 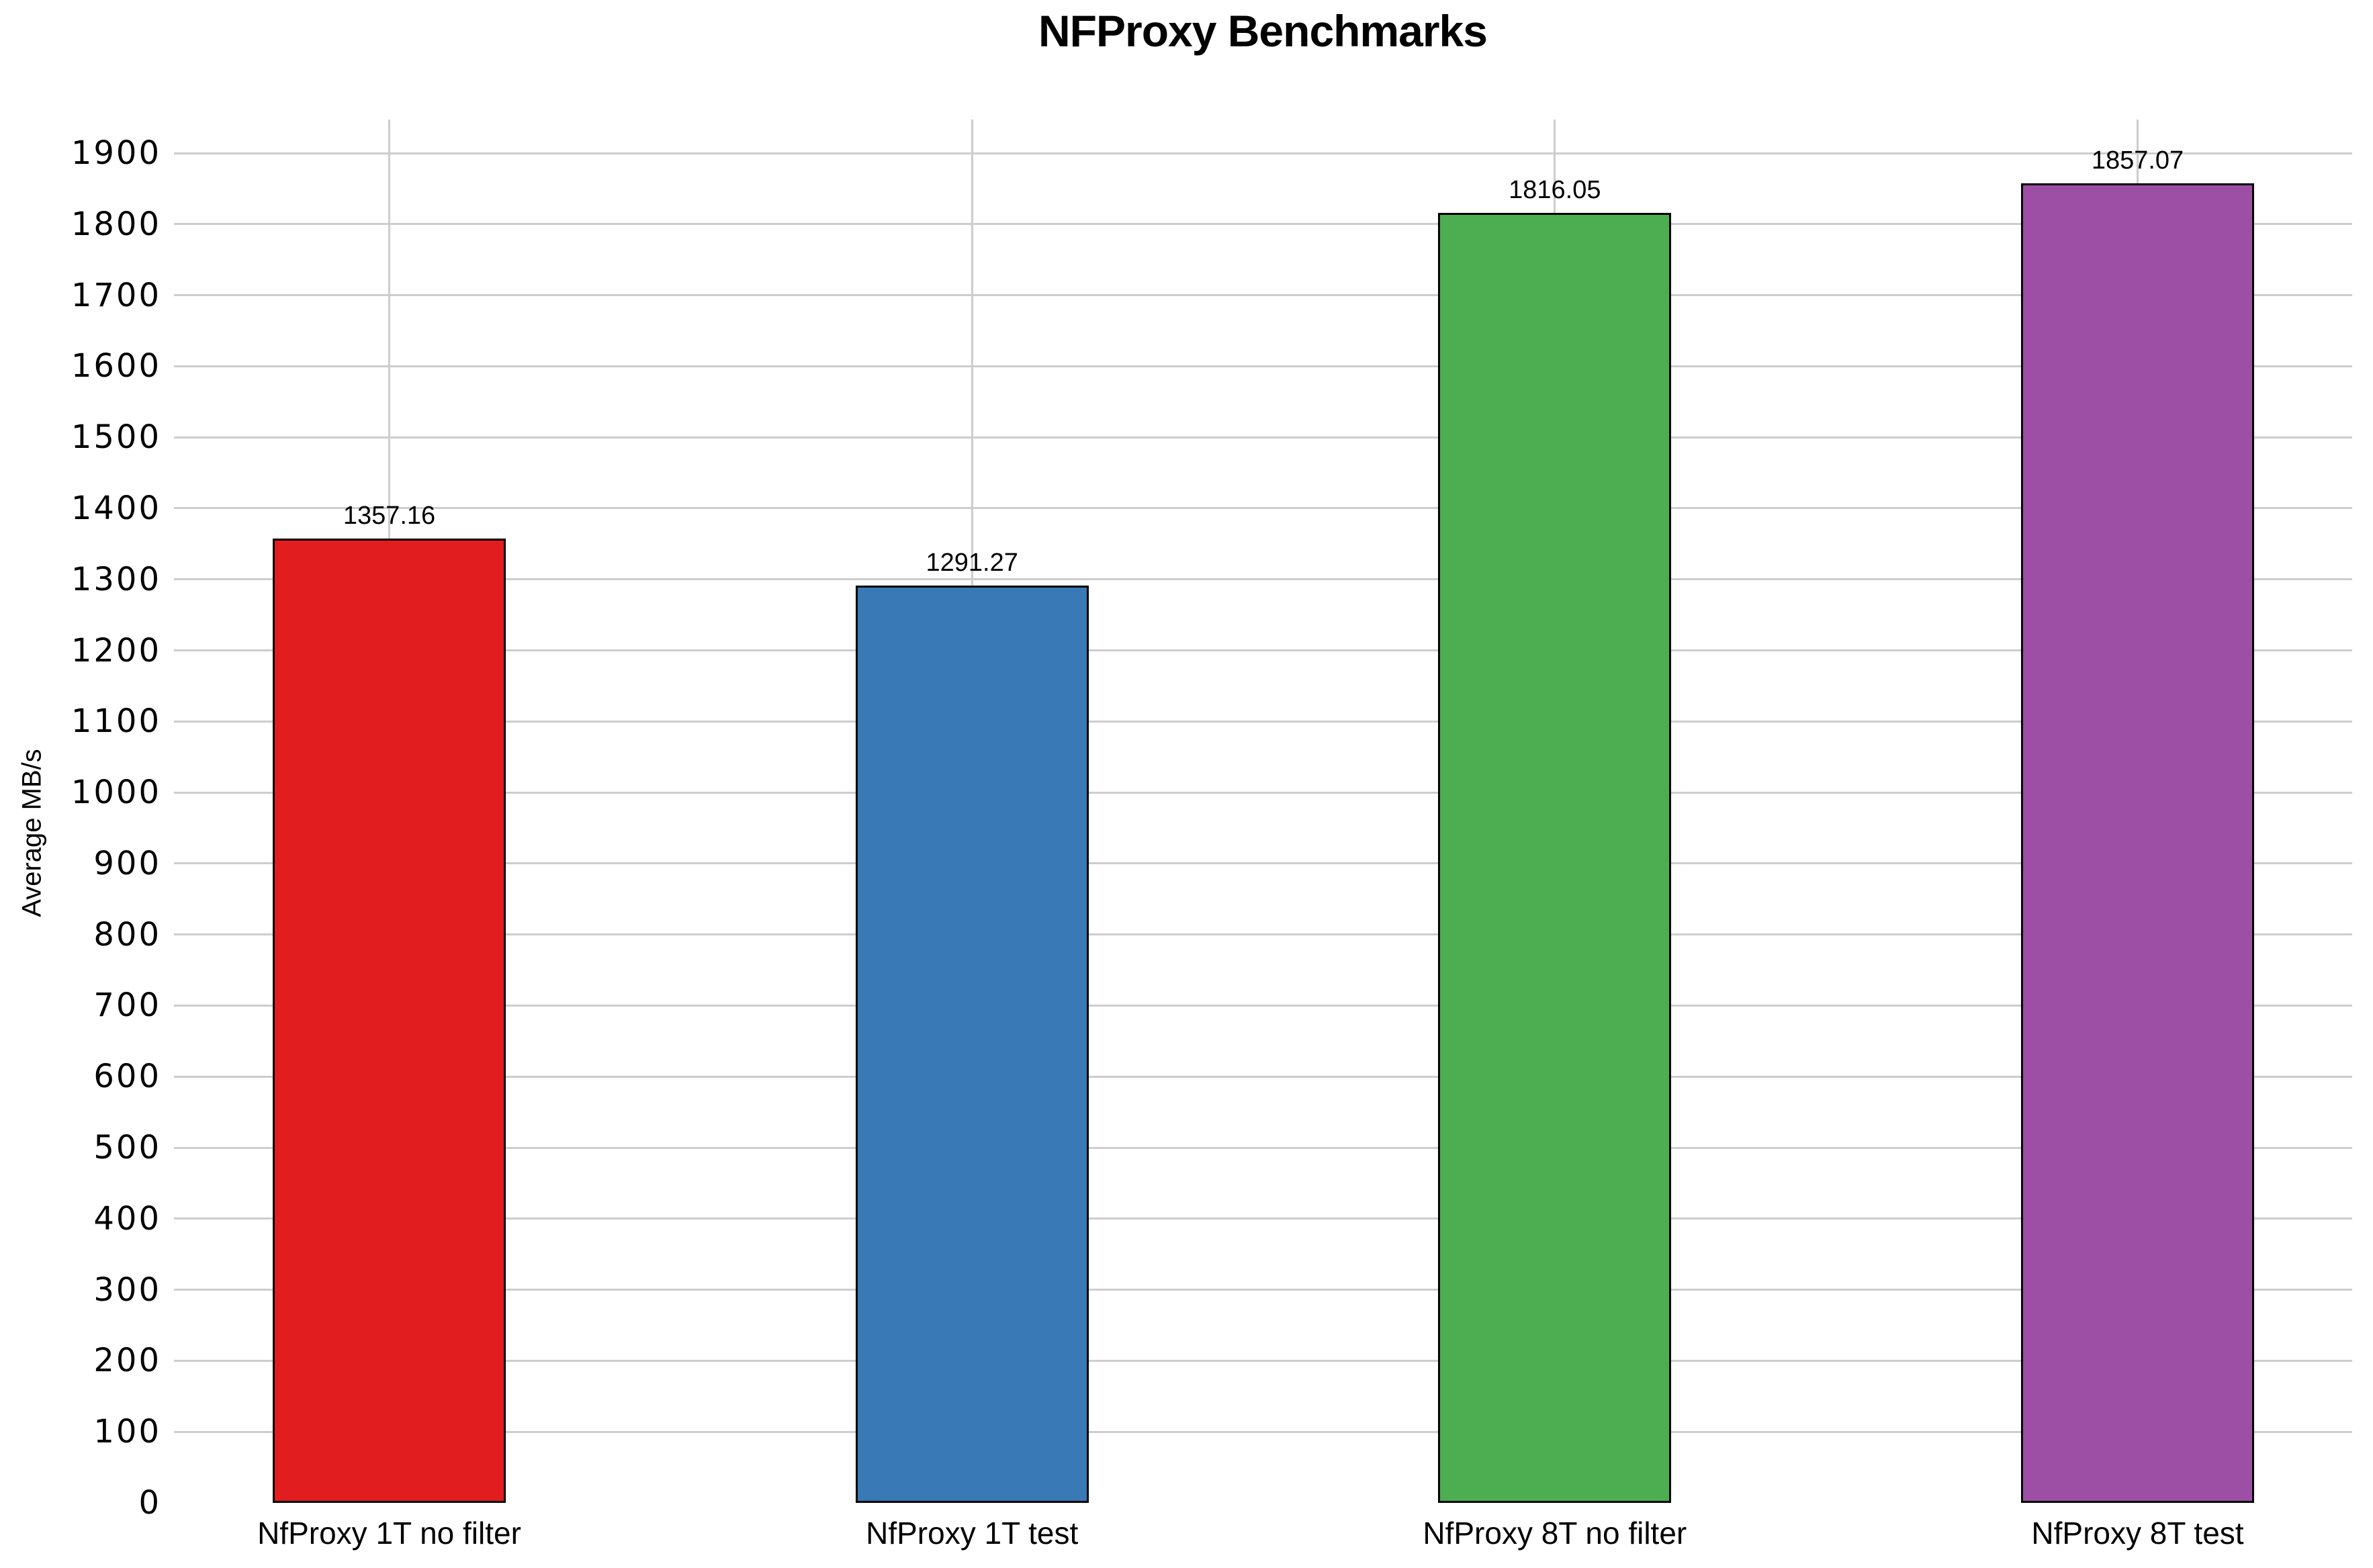 I want to click on y-tick-label-100: 100, so click(x=127, y=1432).